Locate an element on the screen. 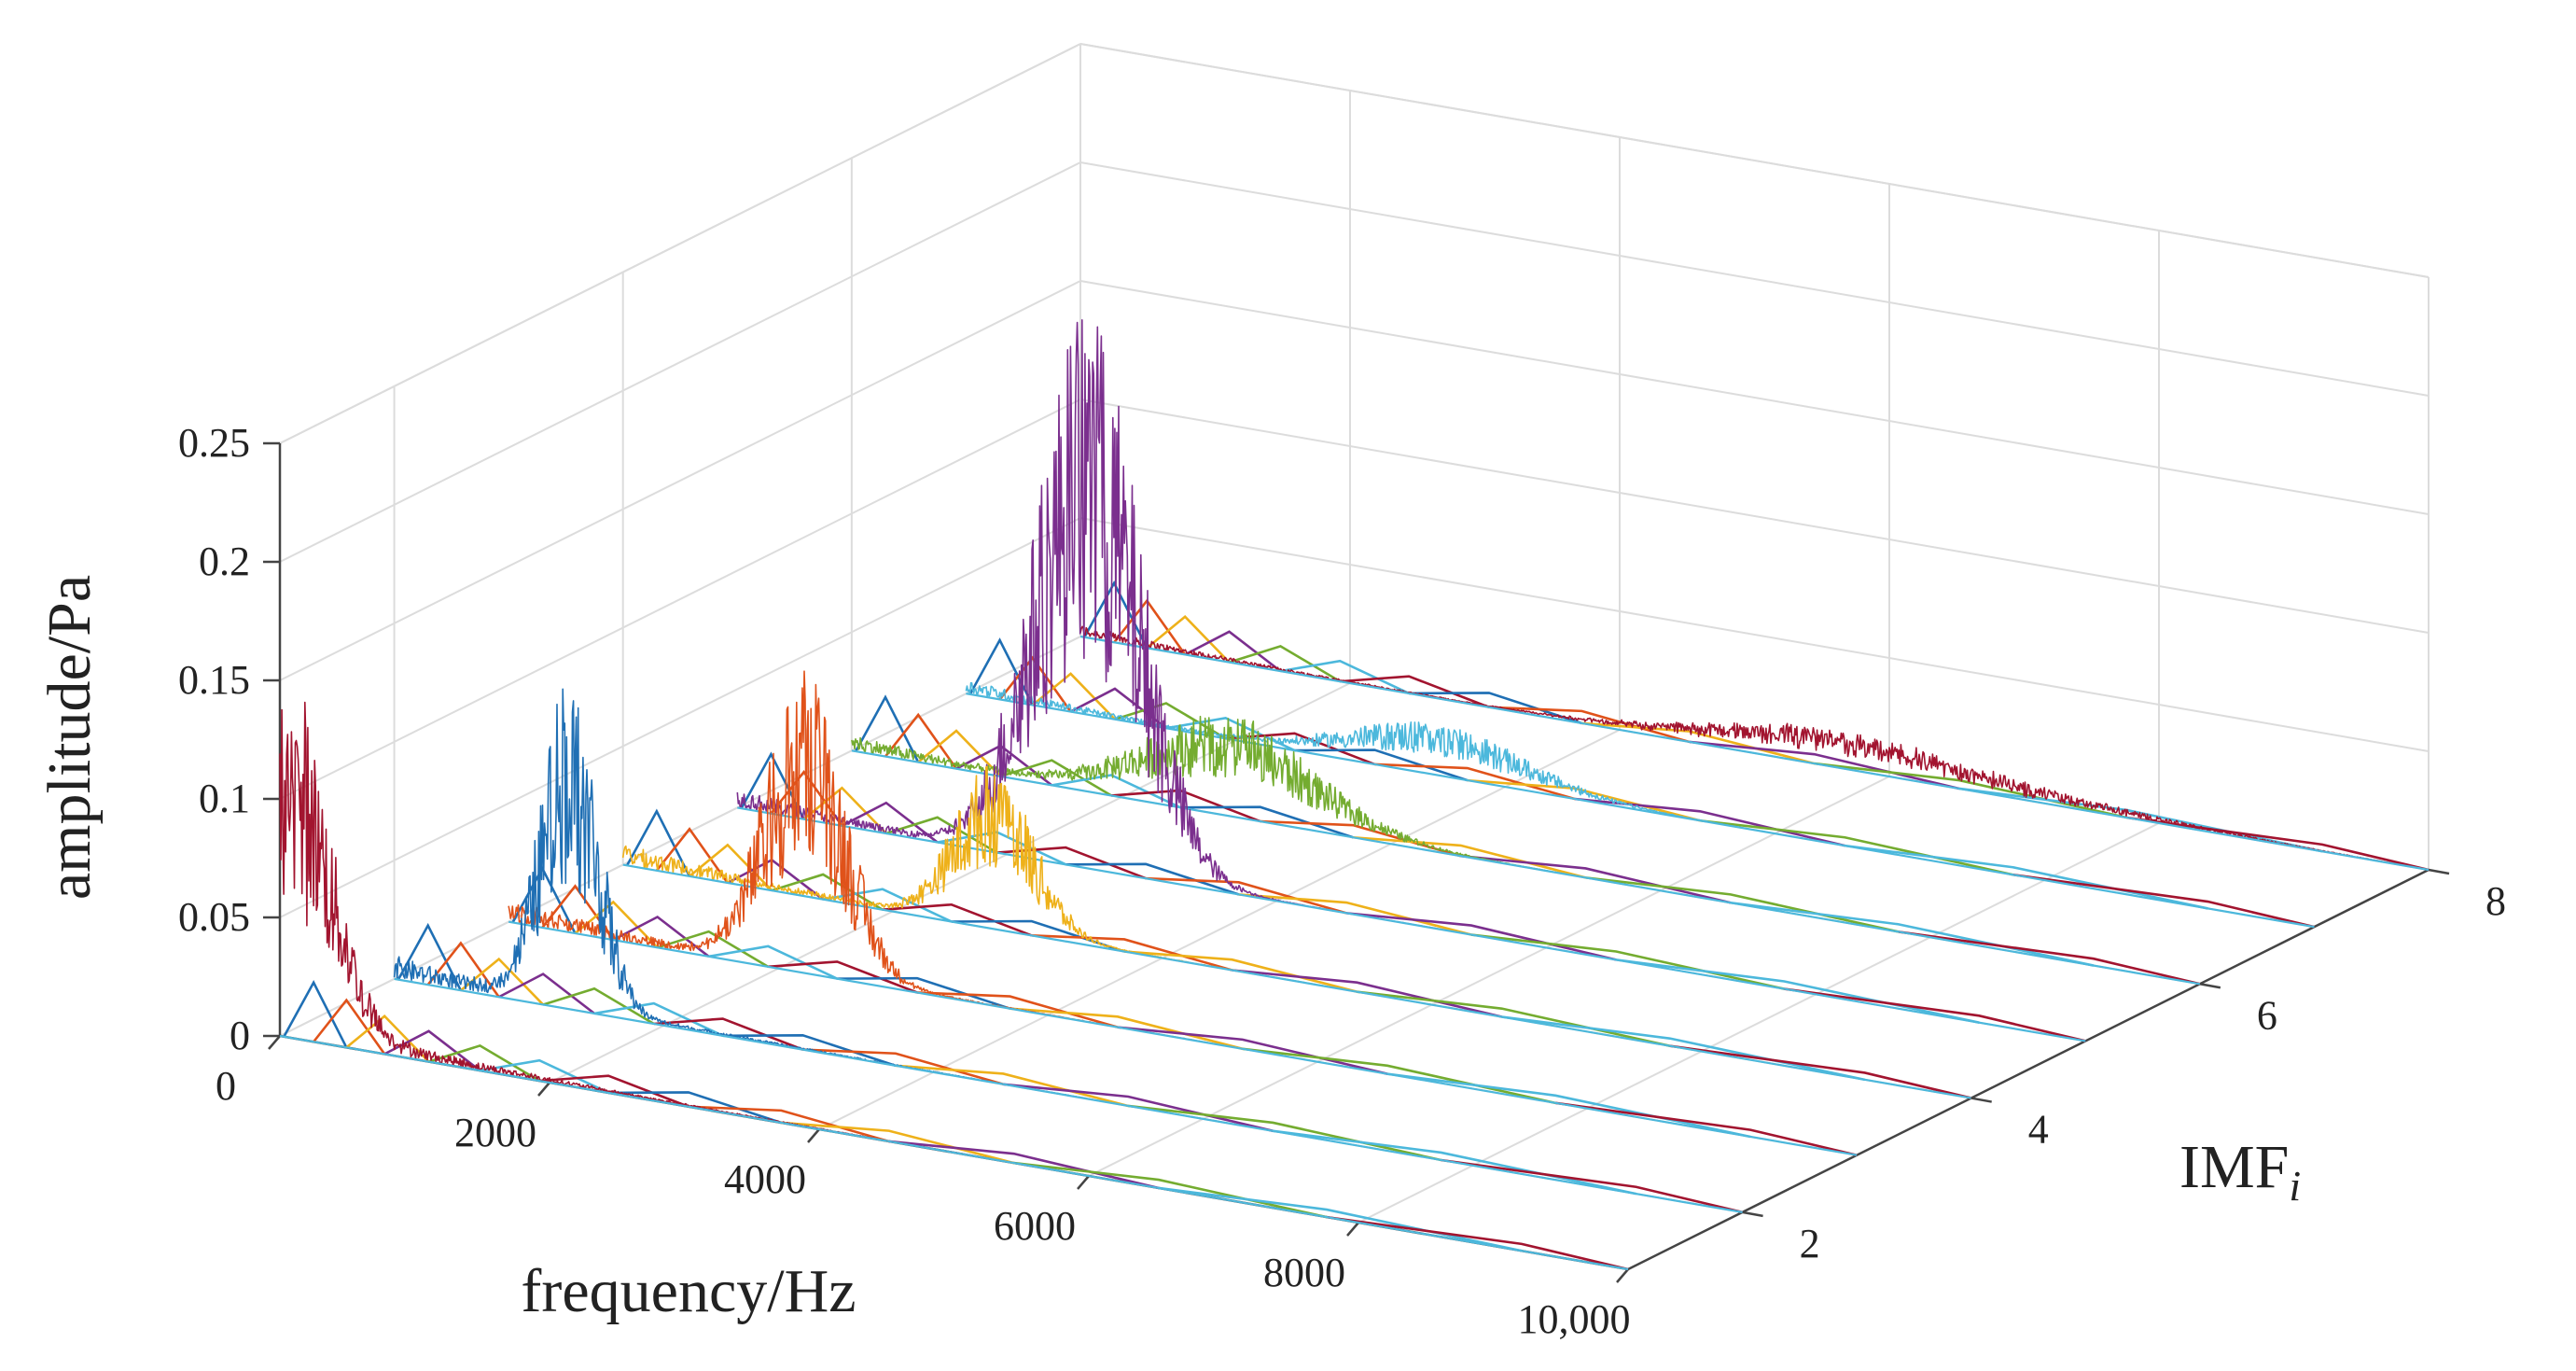 The image size is (2576, 1371). floor-grid-line-f is located at coordinates (1219, 929).